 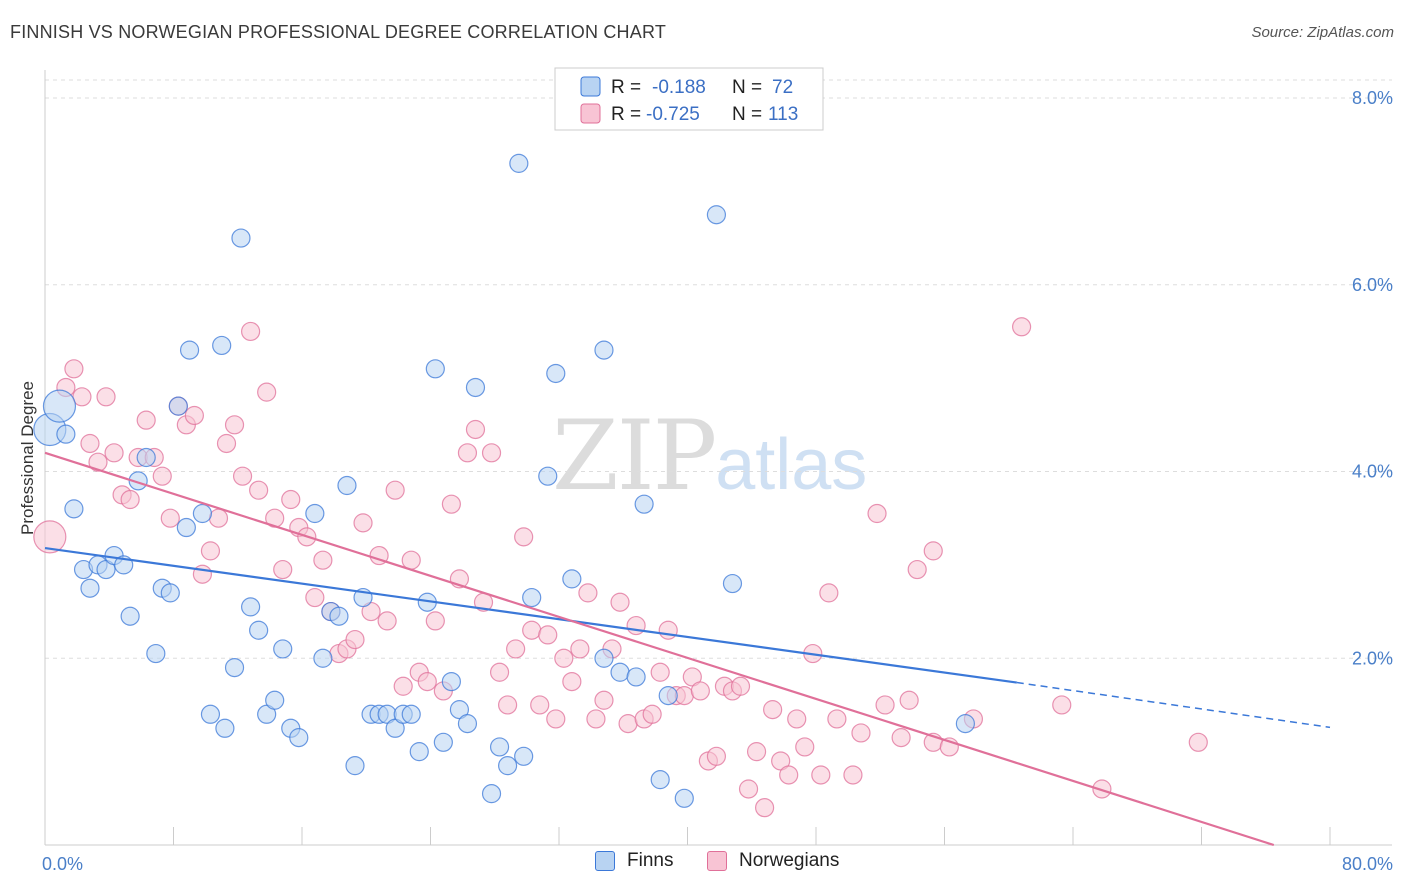 What do you see at coordinates (773, 861) in the screenshot?
I see `legend-item-norwegians: Norwegians` at bounding box center [773, 861].